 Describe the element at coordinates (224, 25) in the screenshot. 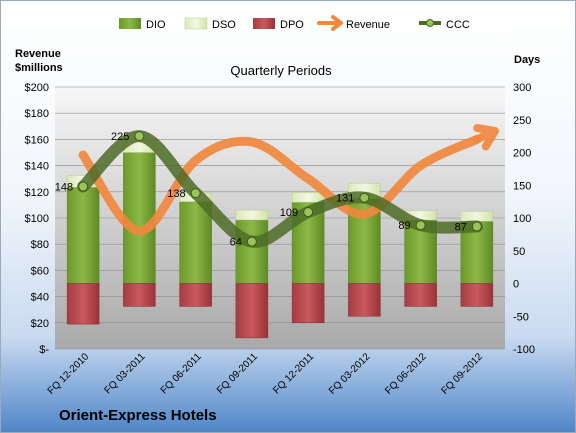

I see `legend-label-dso: DSO` at that location.